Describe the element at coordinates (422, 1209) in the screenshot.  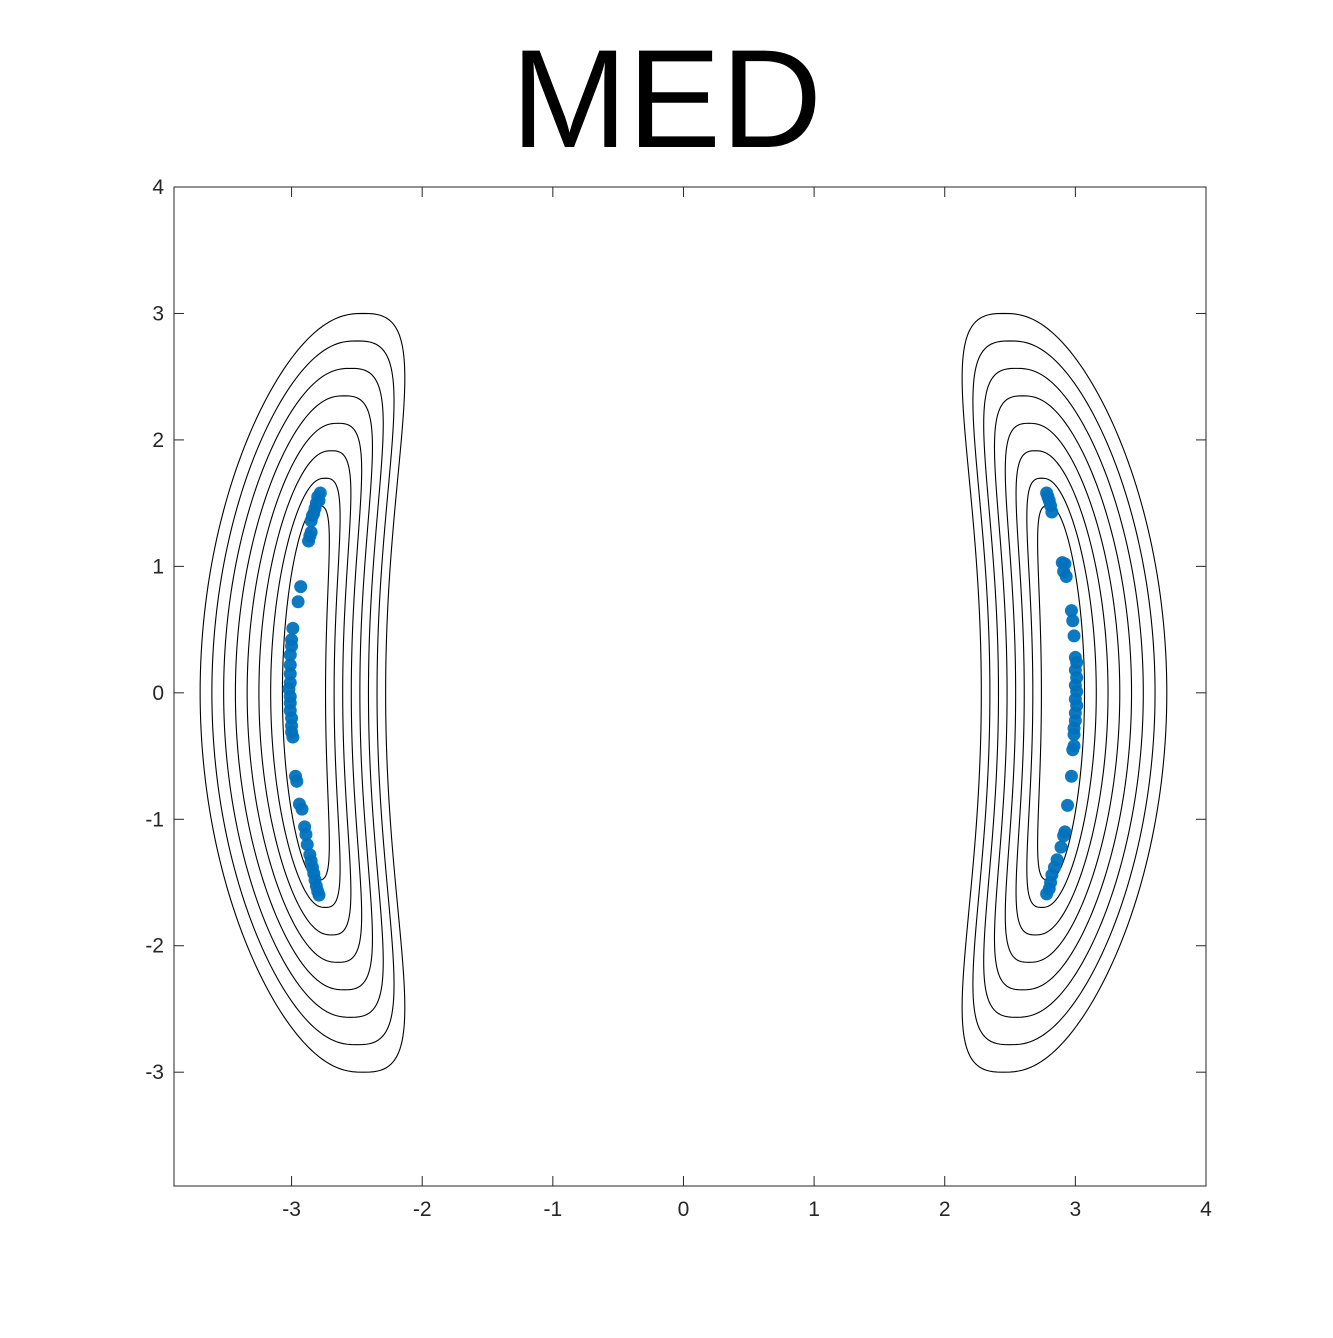
I see `x-tick-label: -2` at that location.